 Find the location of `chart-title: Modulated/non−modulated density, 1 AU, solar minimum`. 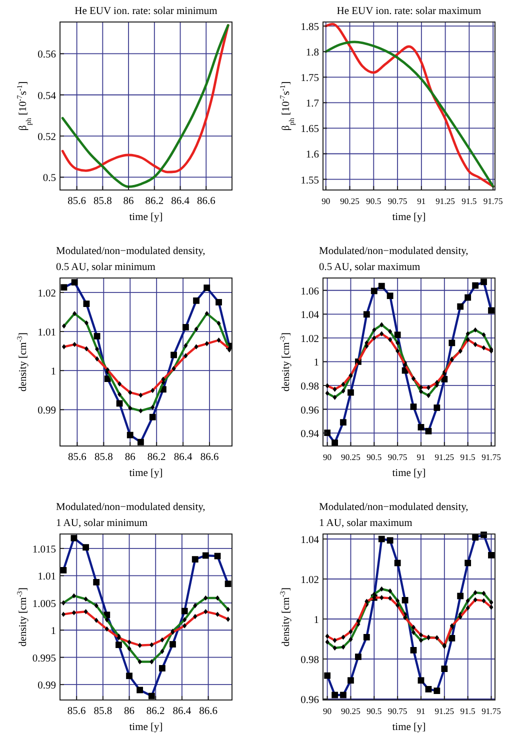

chart-title: Modulated/non−modulated density, 1 AU, solar minimum is located at coordinates (131, 515).